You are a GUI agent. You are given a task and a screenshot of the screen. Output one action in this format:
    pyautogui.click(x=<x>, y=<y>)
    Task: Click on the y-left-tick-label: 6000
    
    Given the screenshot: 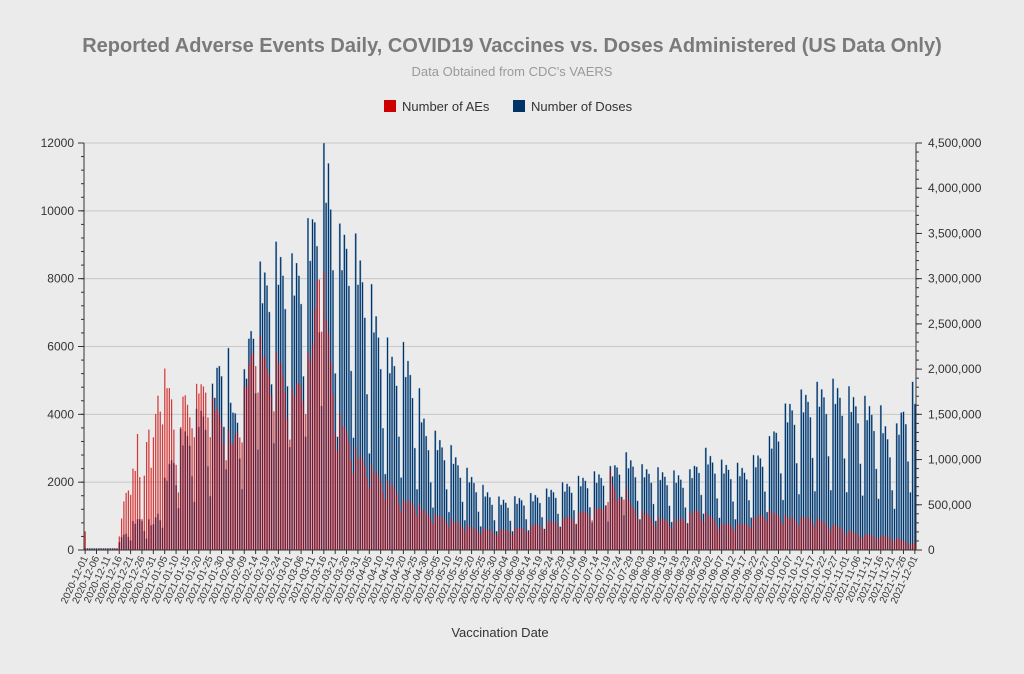 What is the action you would take?
    pyautogui.click(x=60, y=347)
    